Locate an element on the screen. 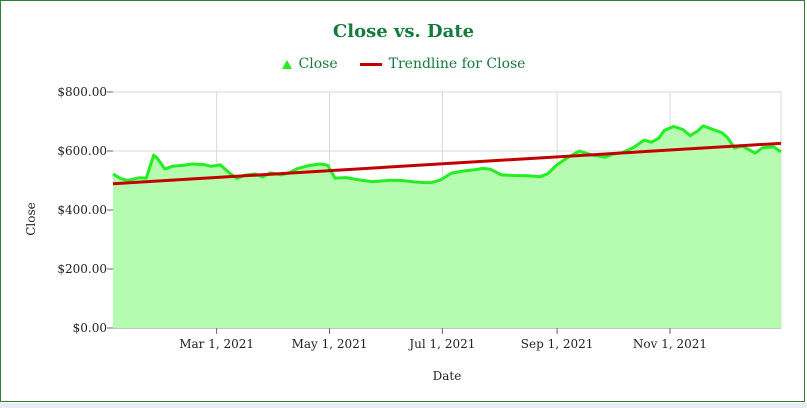  series-trendline is located at coordinates (447, 163).